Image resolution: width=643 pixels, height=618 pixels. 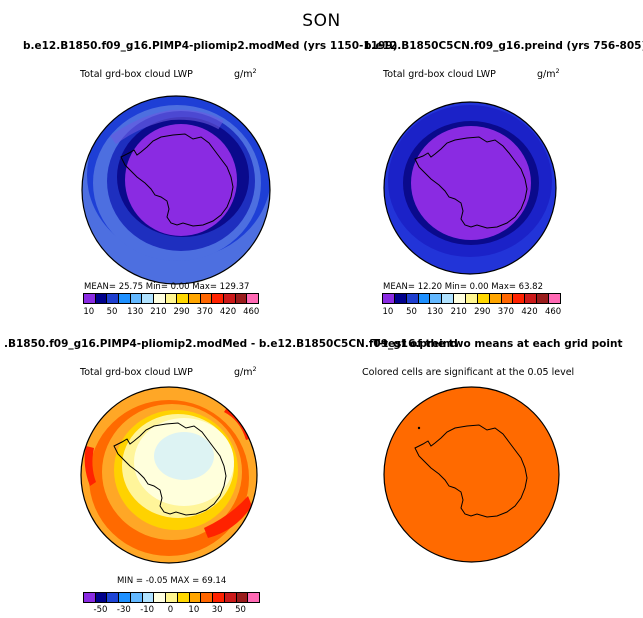 I want to click on colorbar-tick-label: 0, so click(x=170, y=610).